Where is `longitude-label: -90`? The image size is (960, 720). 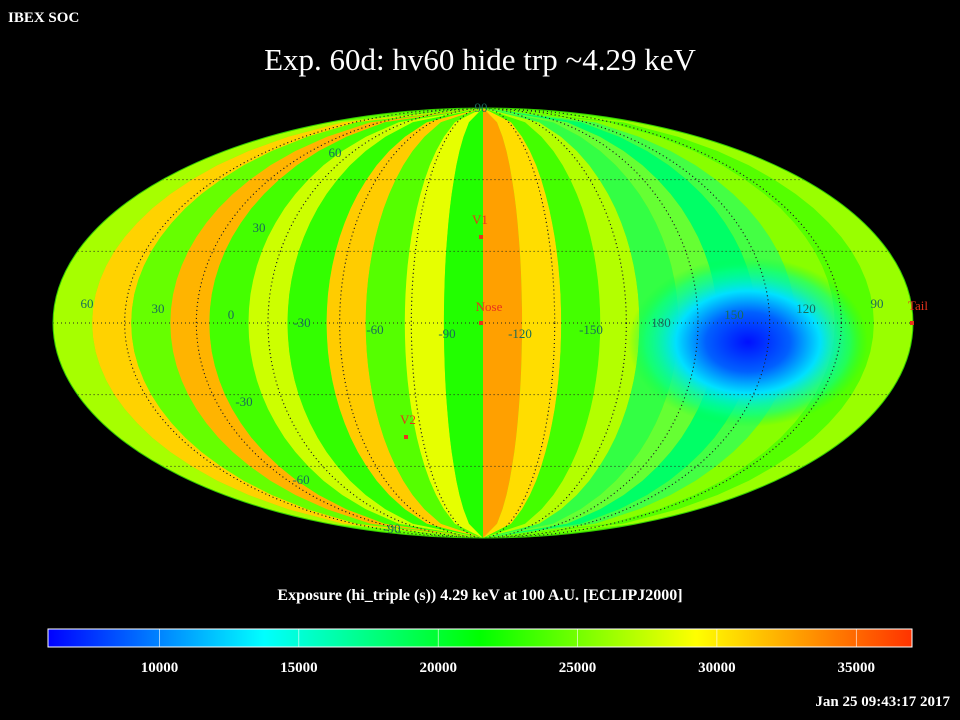 longitude-label: -90 is located at coordinates (446, 333).